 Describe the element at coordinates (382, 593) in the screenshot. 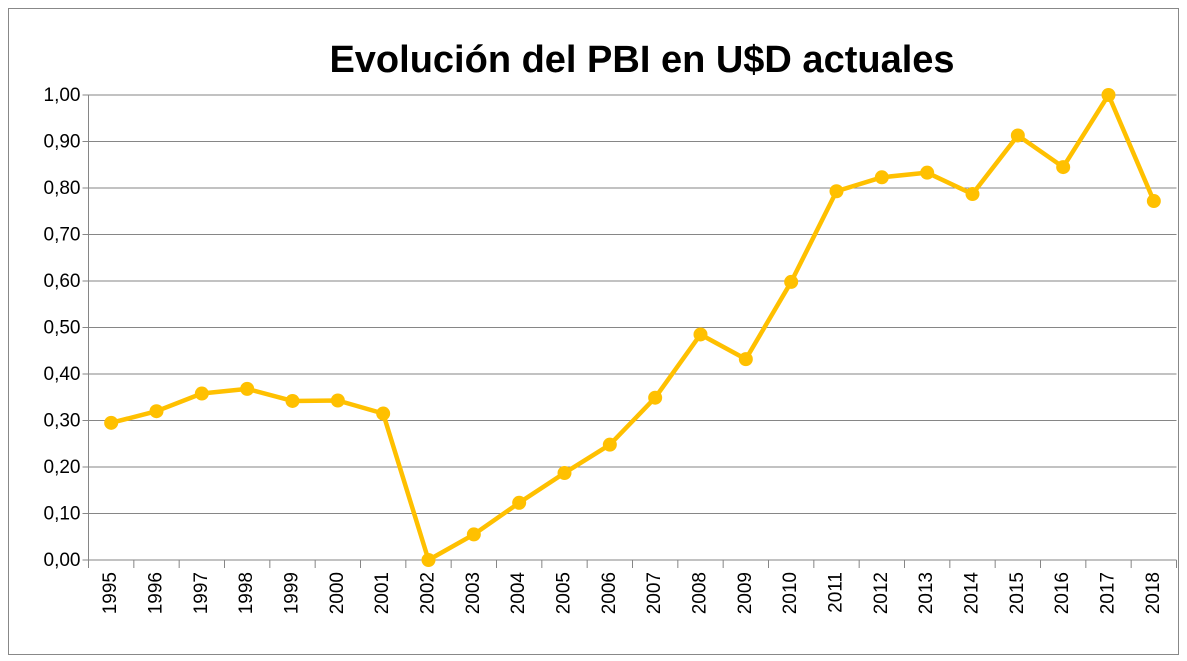

I see `x-tick-label: 2001` at that location.